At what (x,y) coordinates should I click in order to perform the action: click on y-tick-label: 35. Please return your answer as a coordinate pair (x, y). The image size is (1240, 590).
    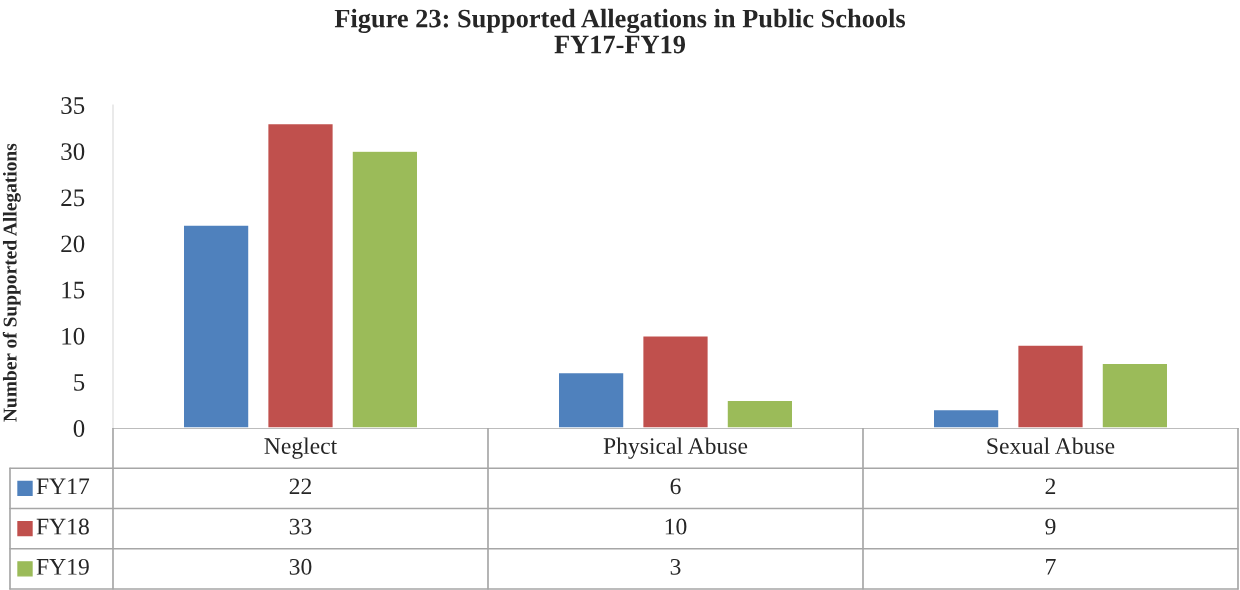
    Looking at the image, I should click on (73, 105).